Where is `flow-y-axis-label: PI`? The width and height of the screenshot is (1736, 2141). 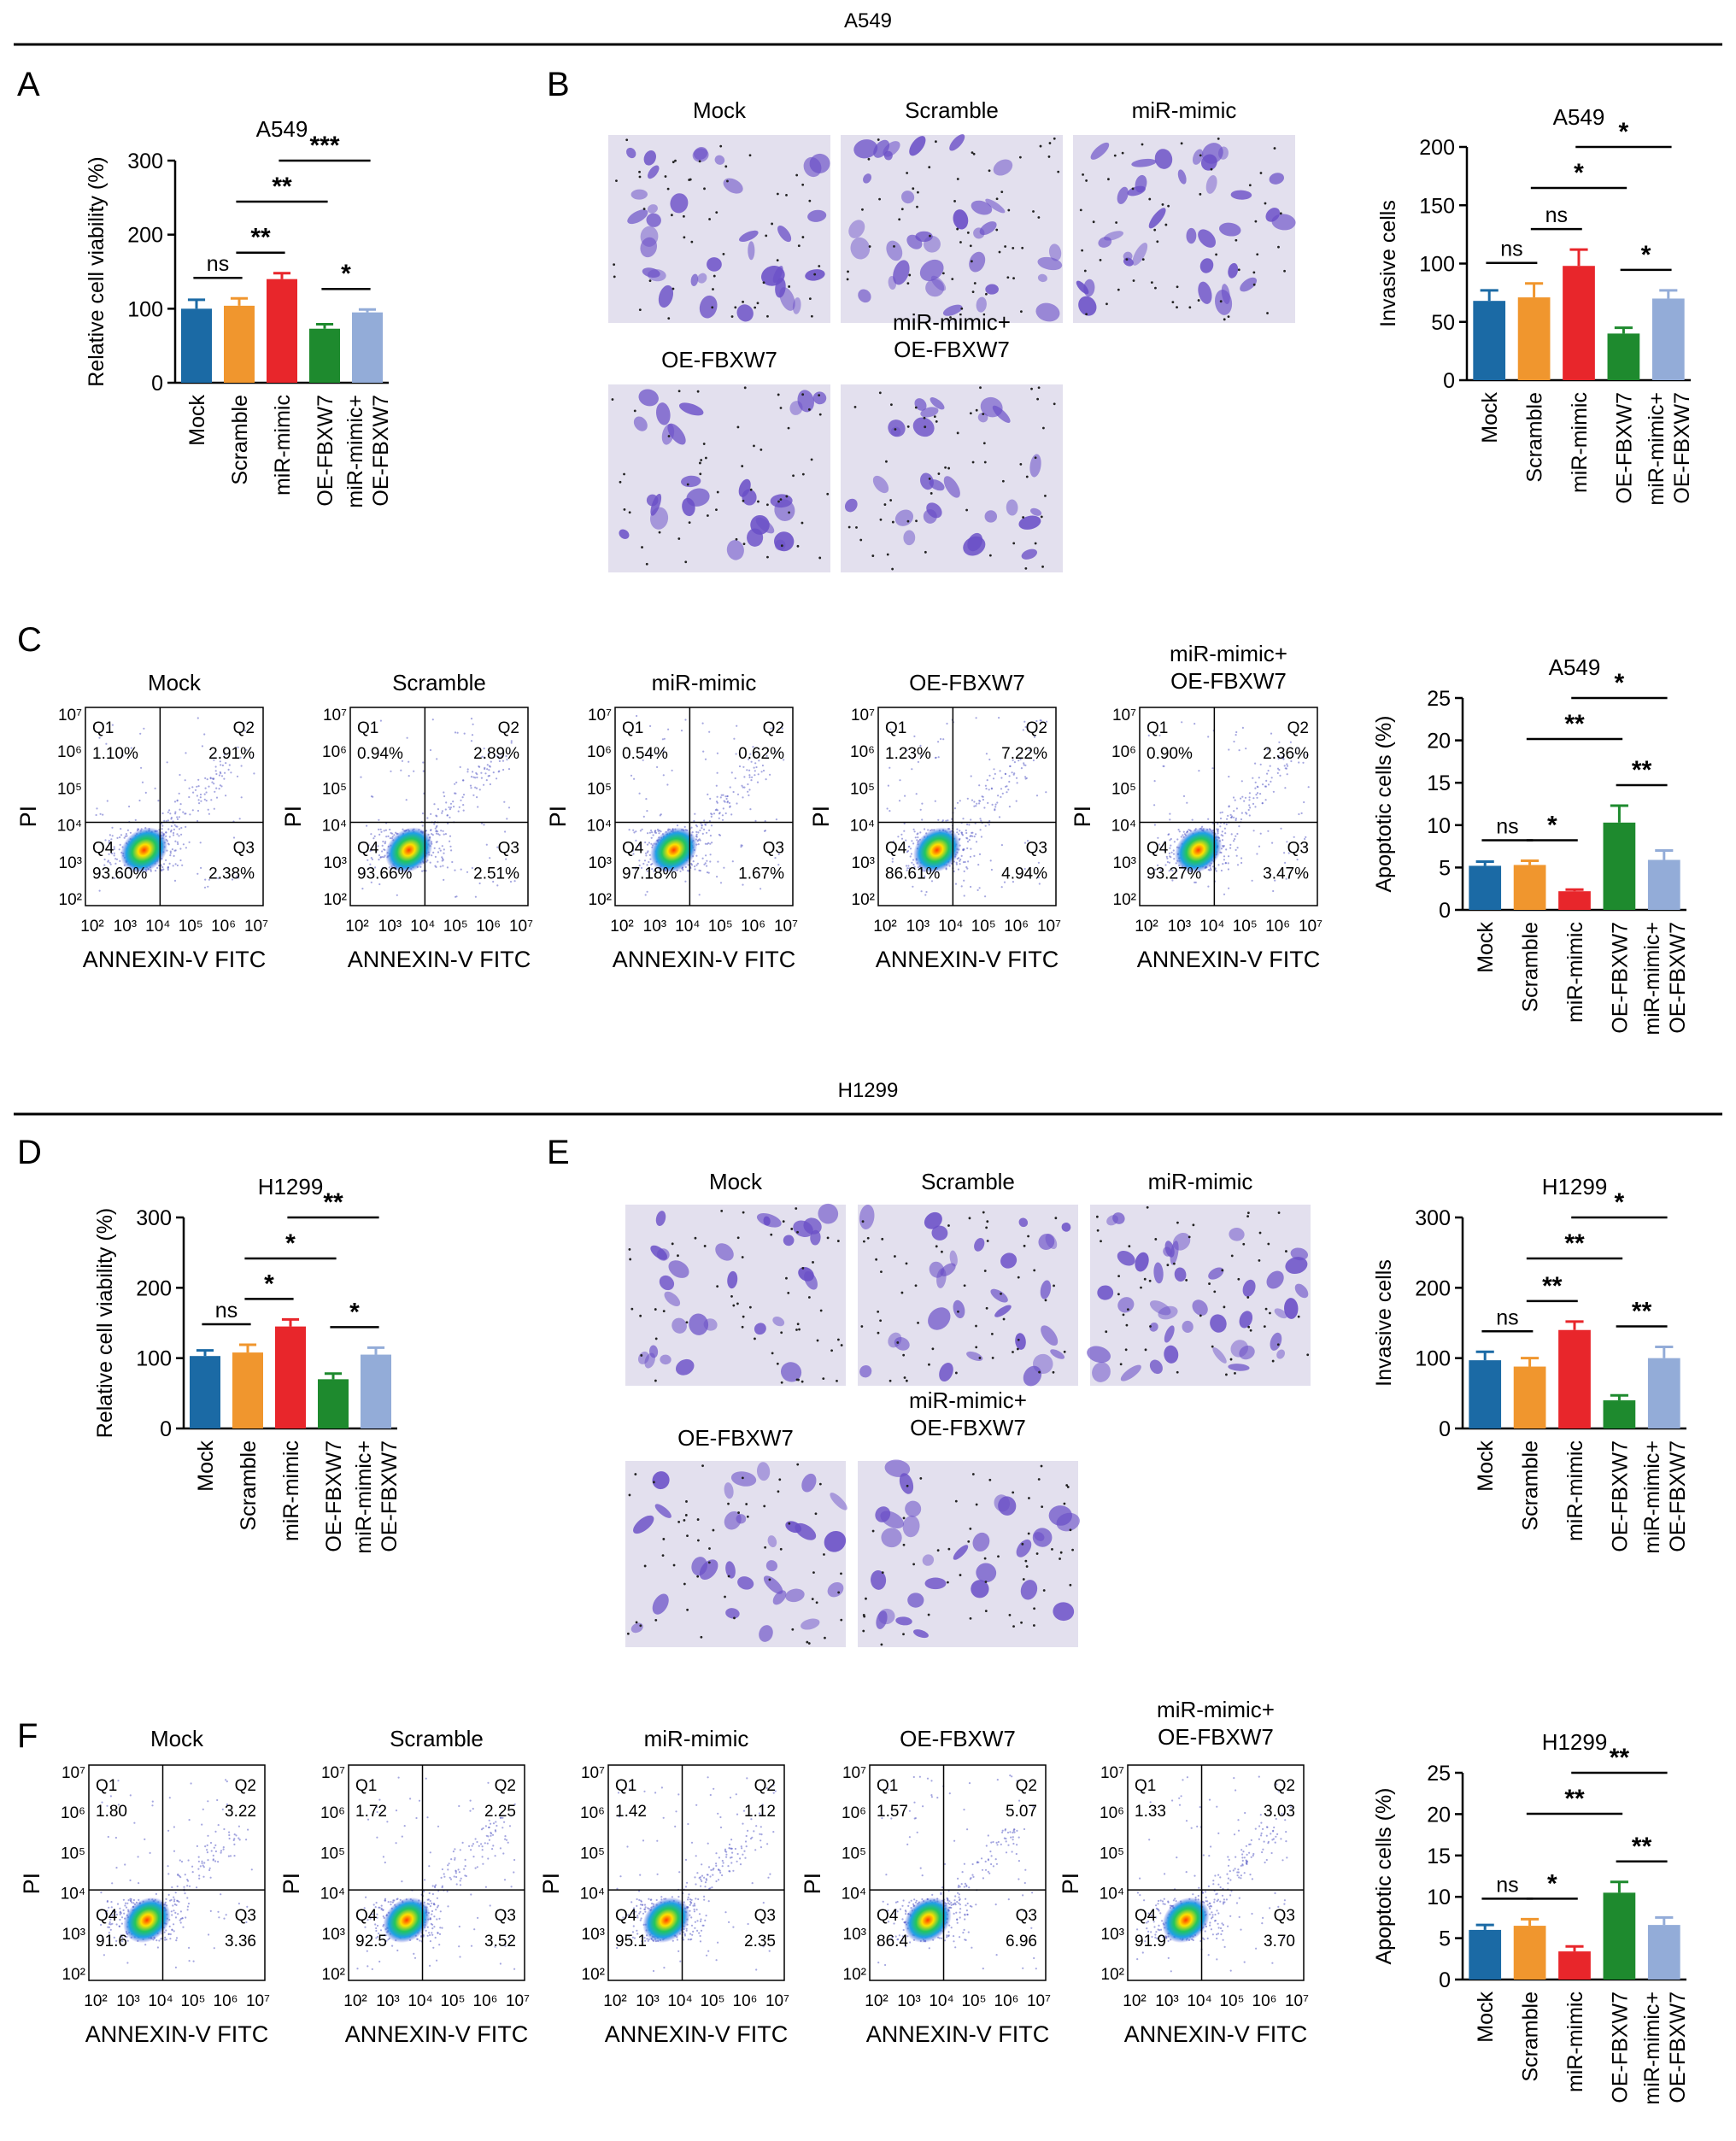
flow-y-axis-label: PI is located at coordinates (558, 817).